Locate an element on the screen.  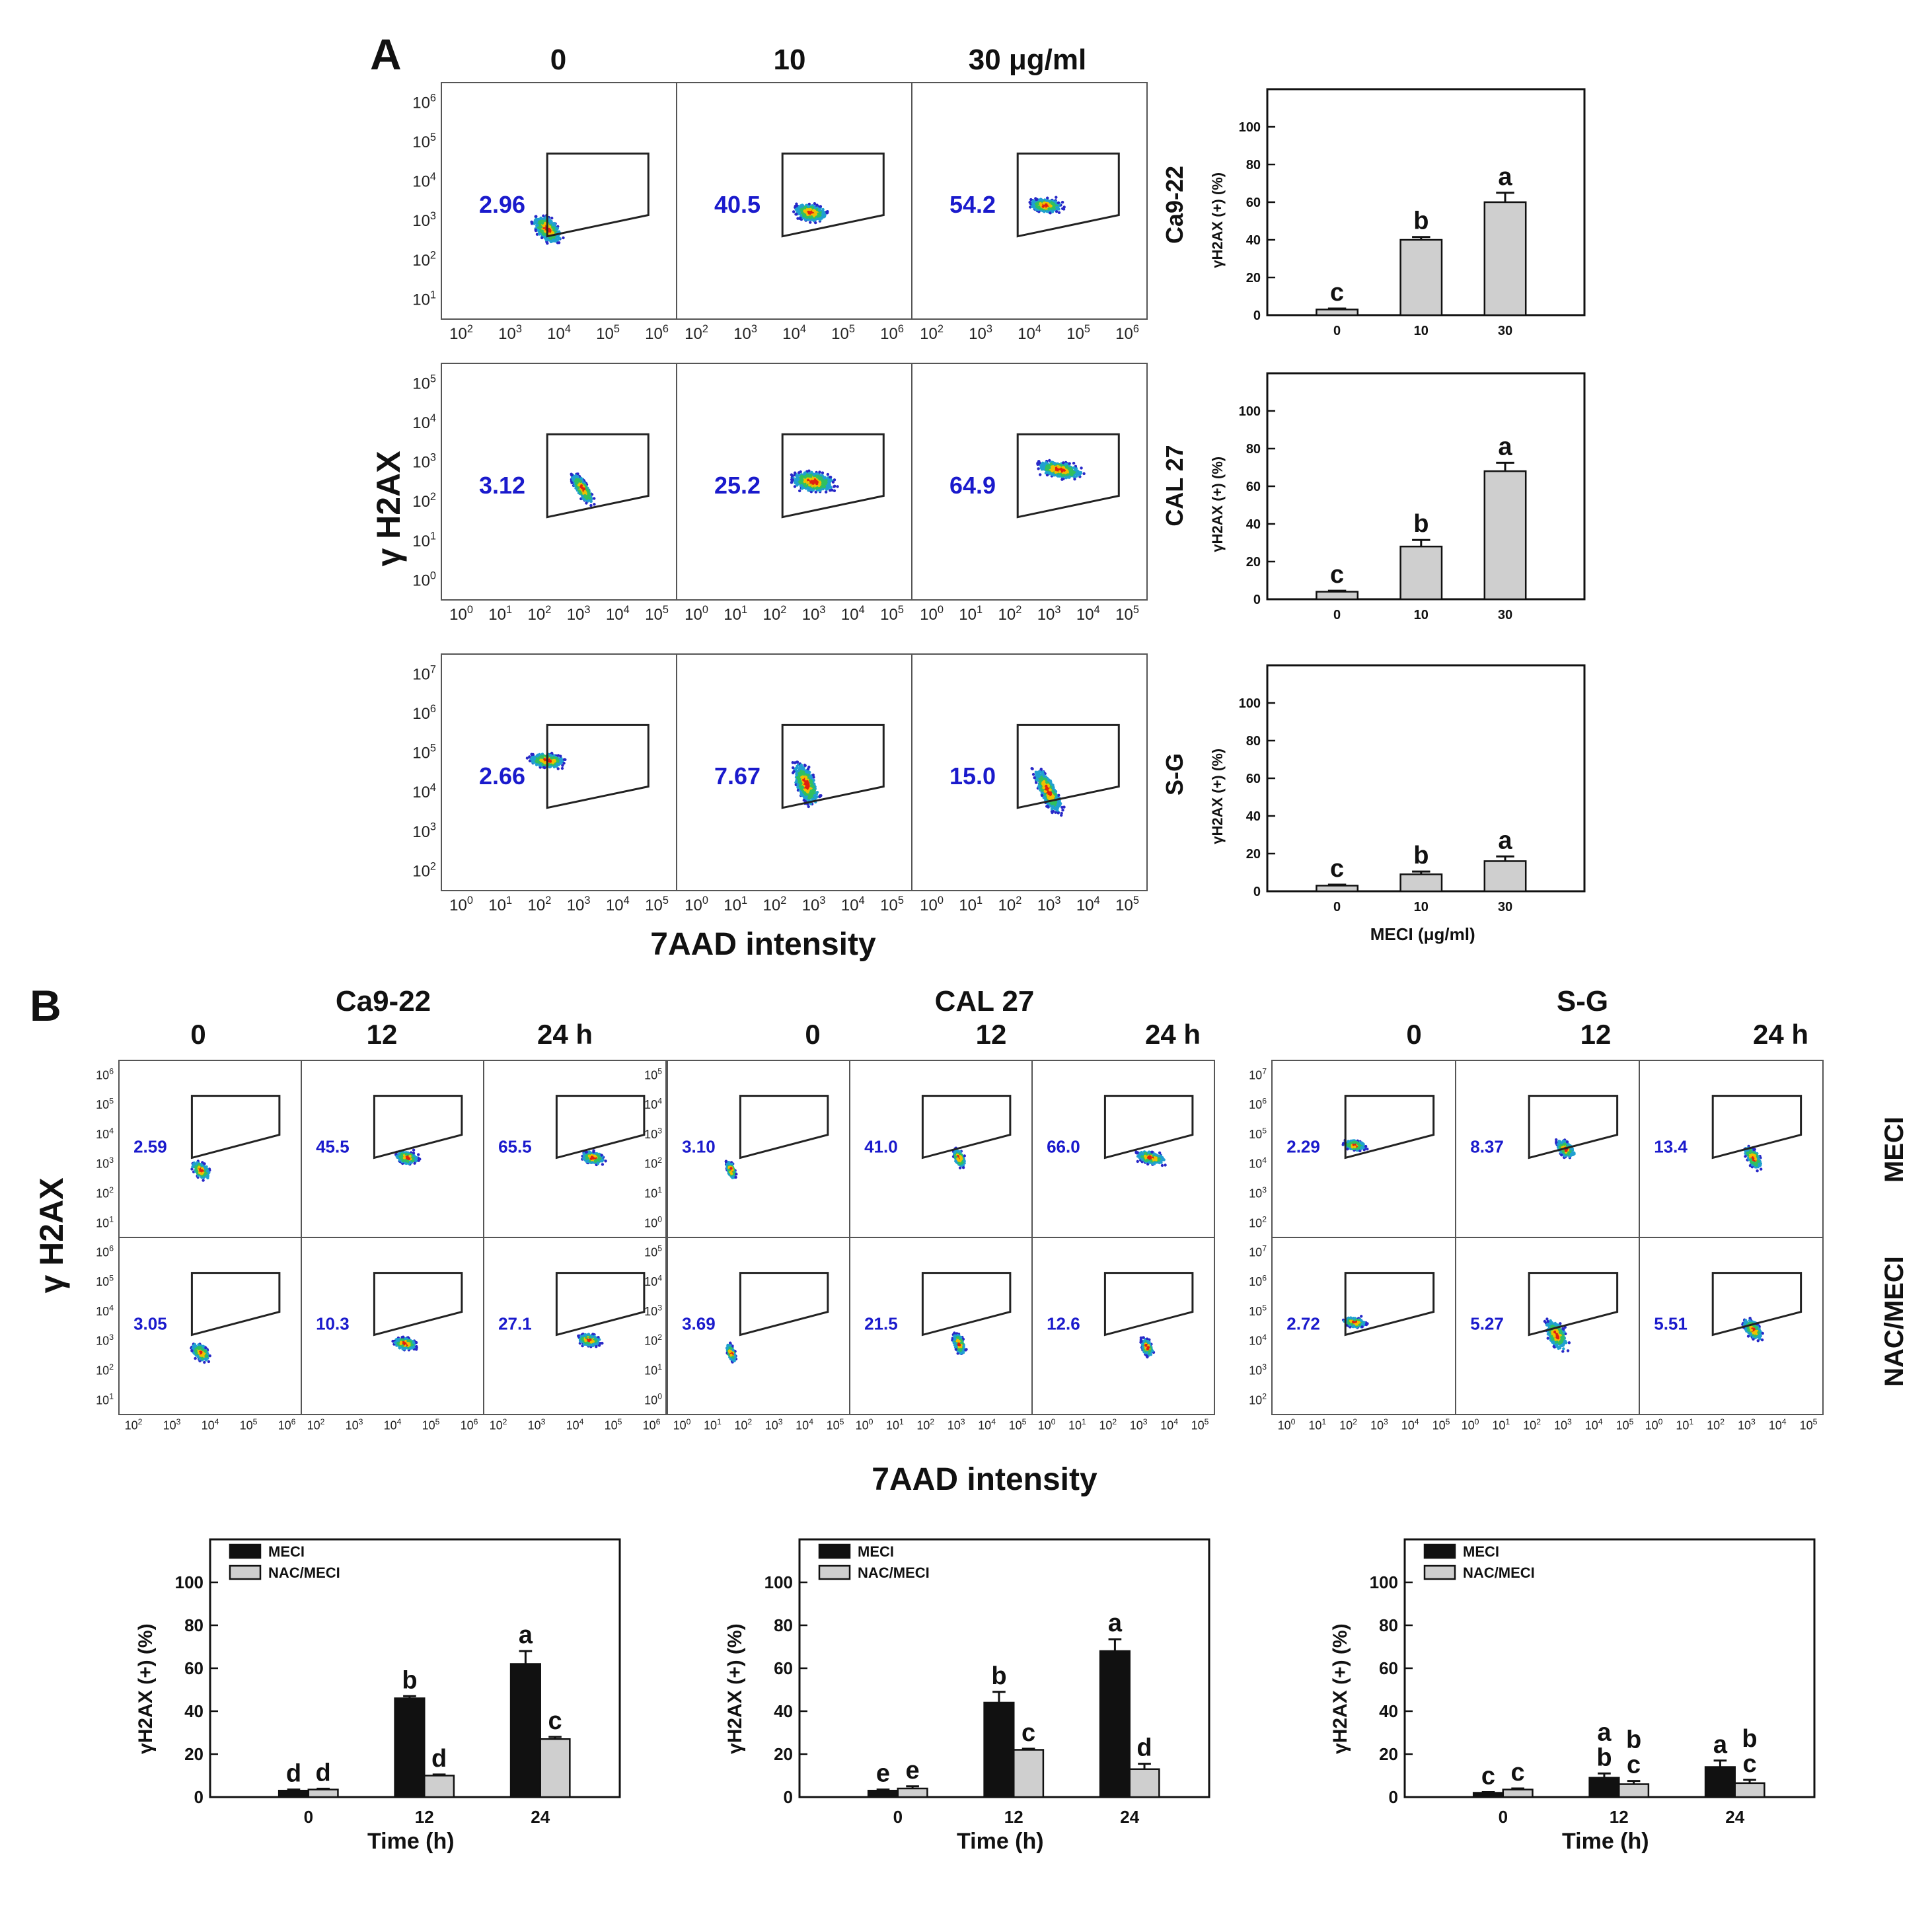
flow-scatter is located at coordinates (810, 213).